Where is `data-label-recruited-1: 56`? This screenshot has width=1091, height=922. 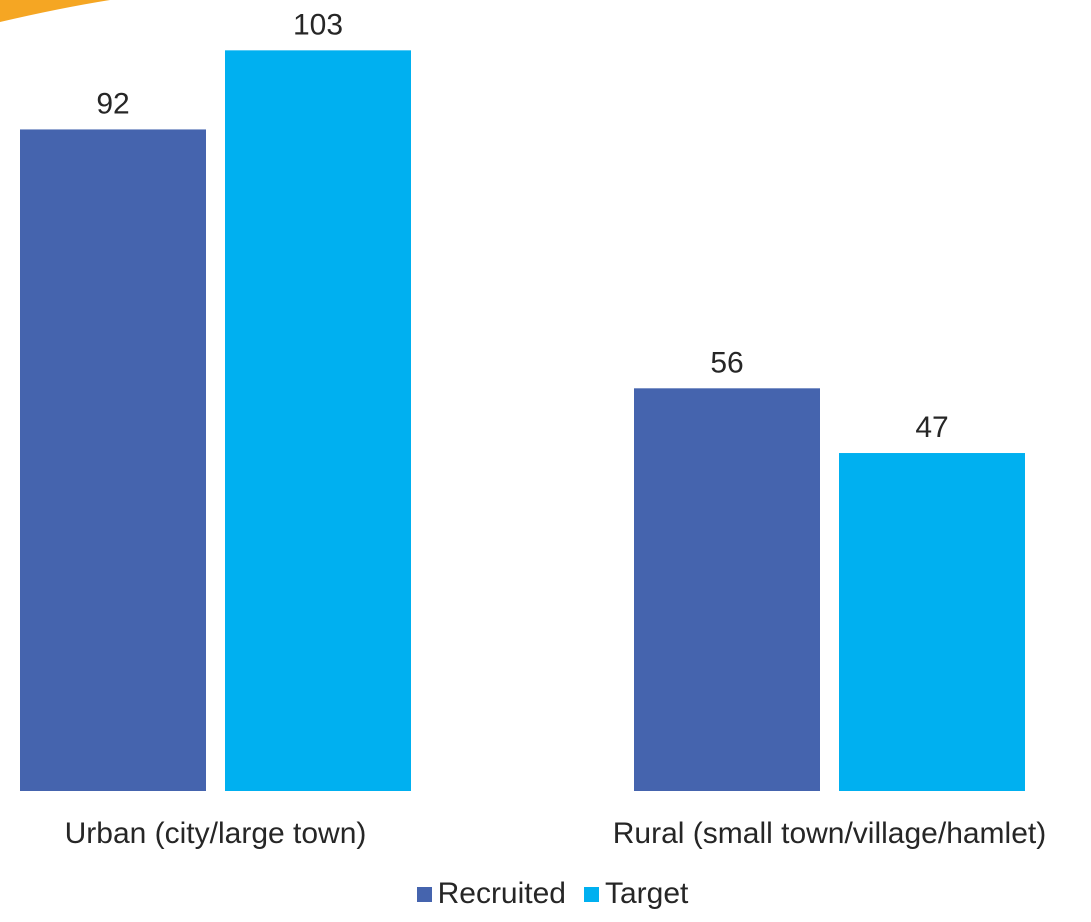 data-label-recruited-1: 56 is located at coordinates (726, 362).